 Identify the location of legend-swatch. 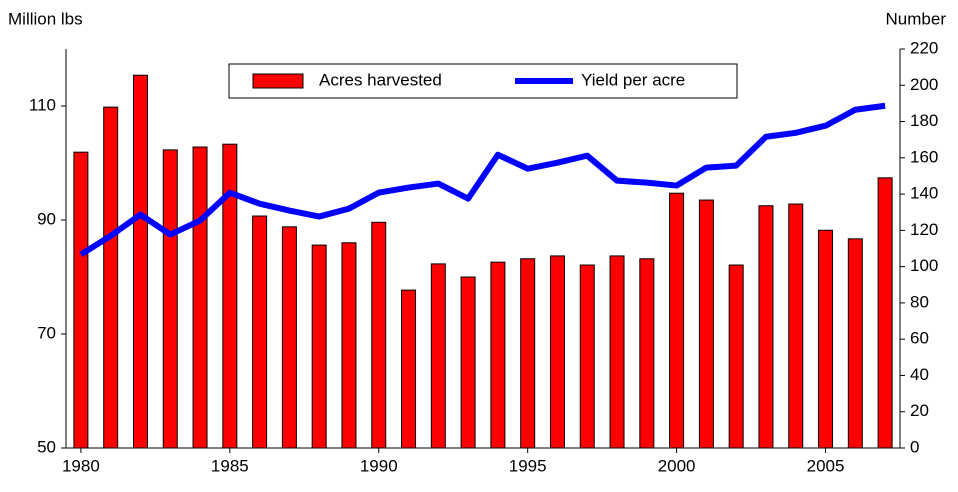
(278, 81).